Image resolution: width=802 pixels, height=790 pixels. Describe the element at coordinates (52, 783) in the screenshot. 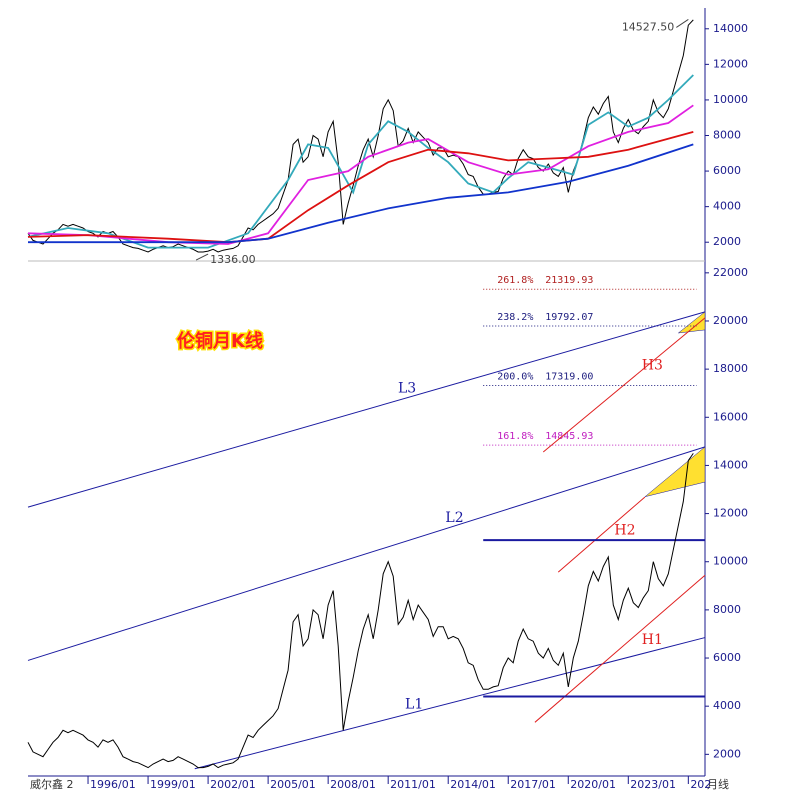

I see `footer-label: 威尔鑫 2` at that location.